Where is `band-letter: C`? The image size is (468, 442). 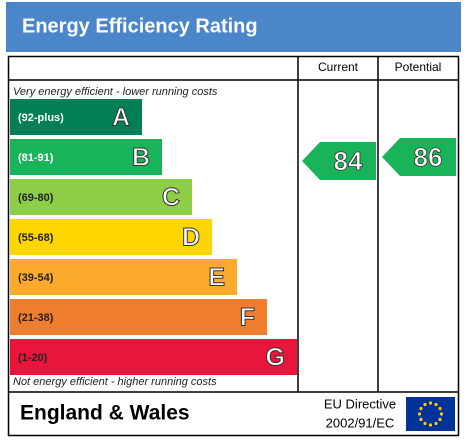
band-letter: C is located at coordinates (171, 198).